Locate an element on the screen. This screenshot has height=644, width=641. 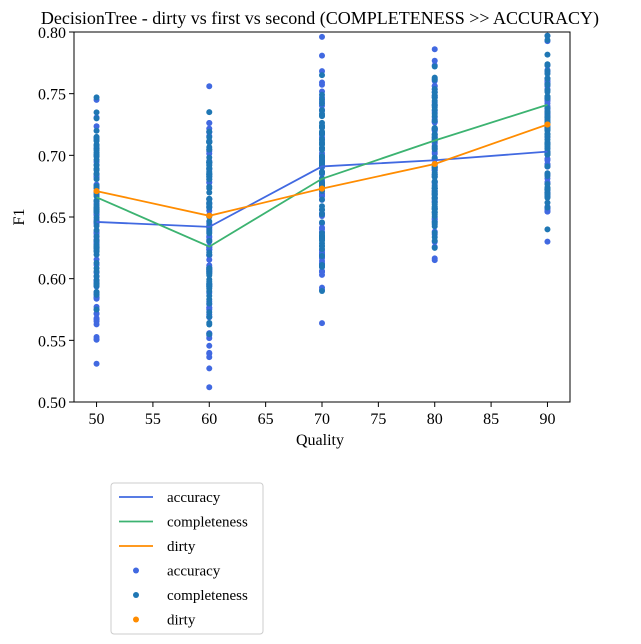
y-tick-label: 0.75 is located at coordinates (52, 95).